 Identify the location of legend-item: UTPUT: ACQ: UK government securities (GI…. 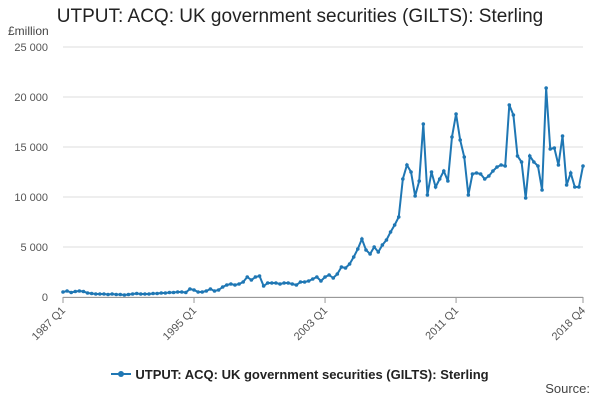
(300, 374).